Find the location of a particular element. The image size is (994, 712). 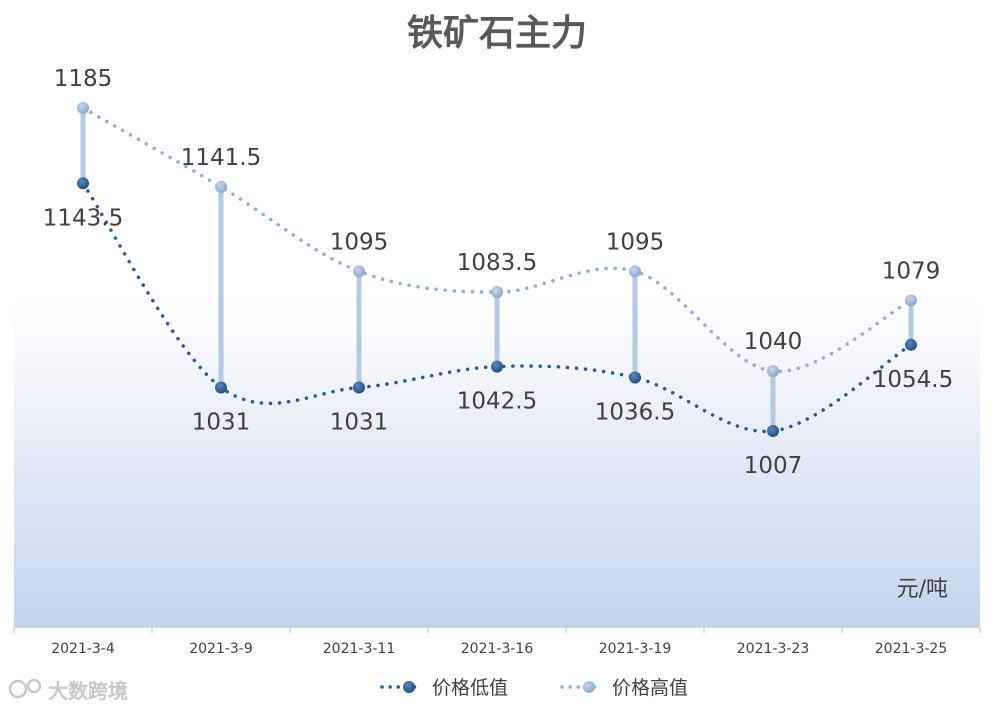

x-axis-tick-label: 2021-3-19 is located at coordinates (635, 649).